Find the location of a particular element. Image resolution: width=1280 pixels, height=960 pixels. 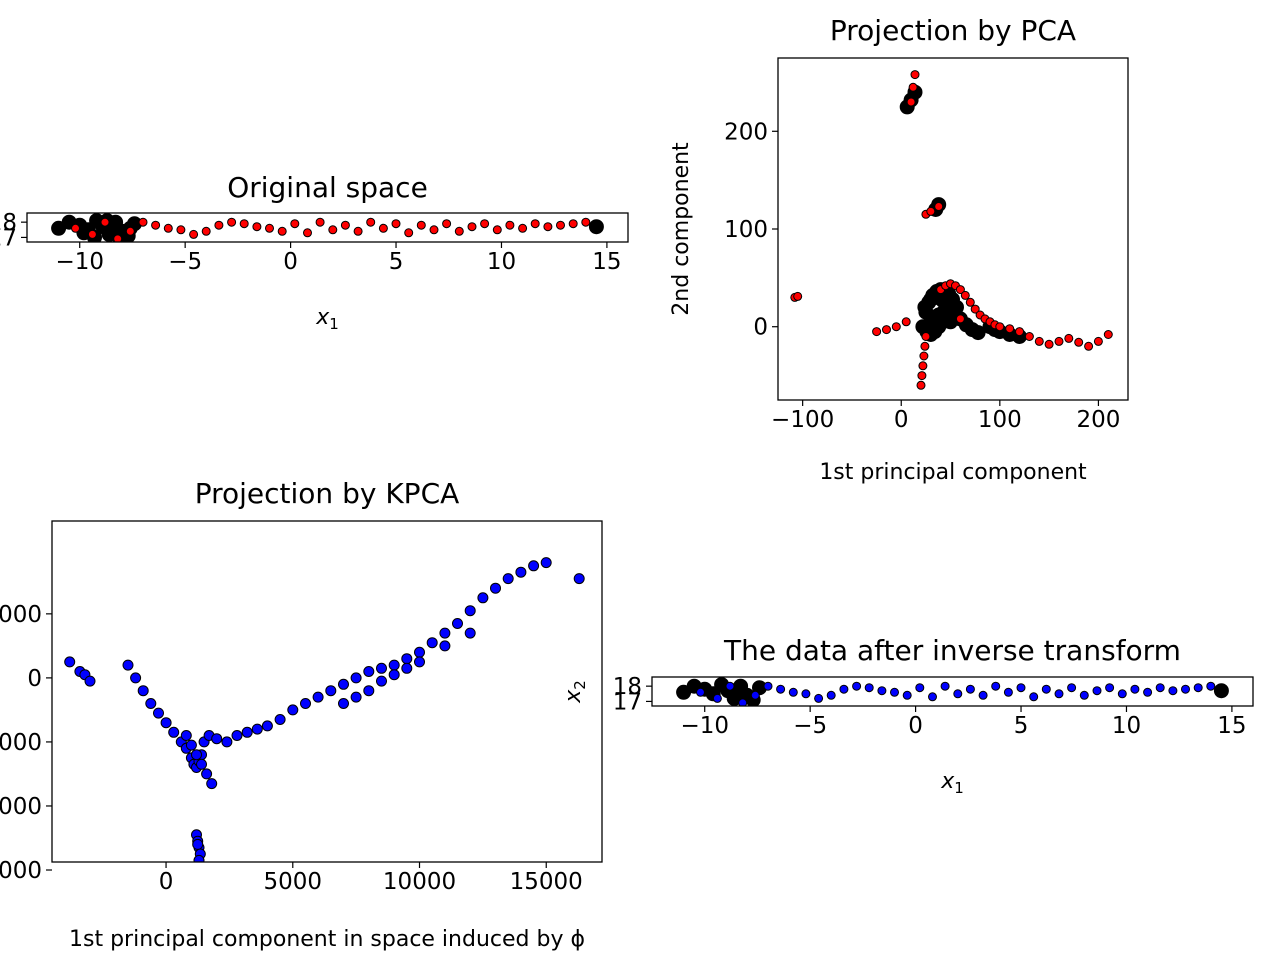

x-tick-label: 5000 is located at coordinates (293, 882).